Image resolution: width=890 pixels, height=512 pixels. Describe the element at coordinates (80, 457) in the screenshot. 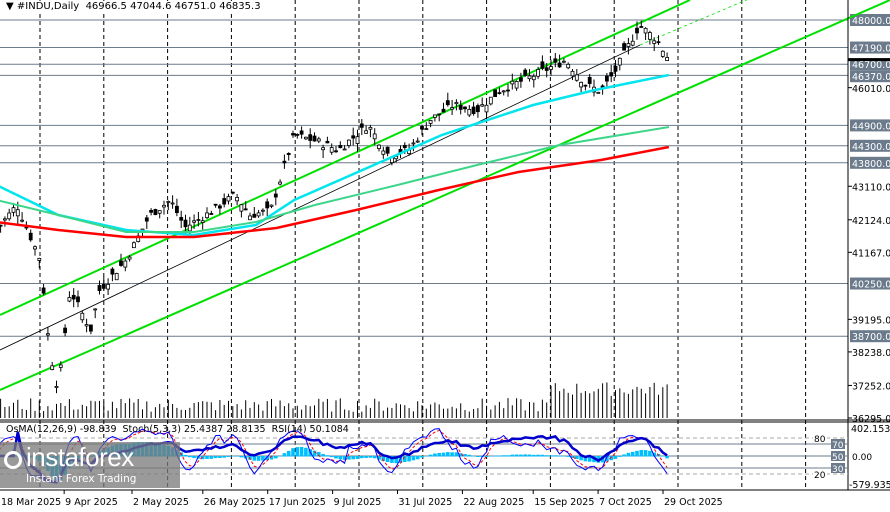

I see `logo-name: instaforex` at that location.